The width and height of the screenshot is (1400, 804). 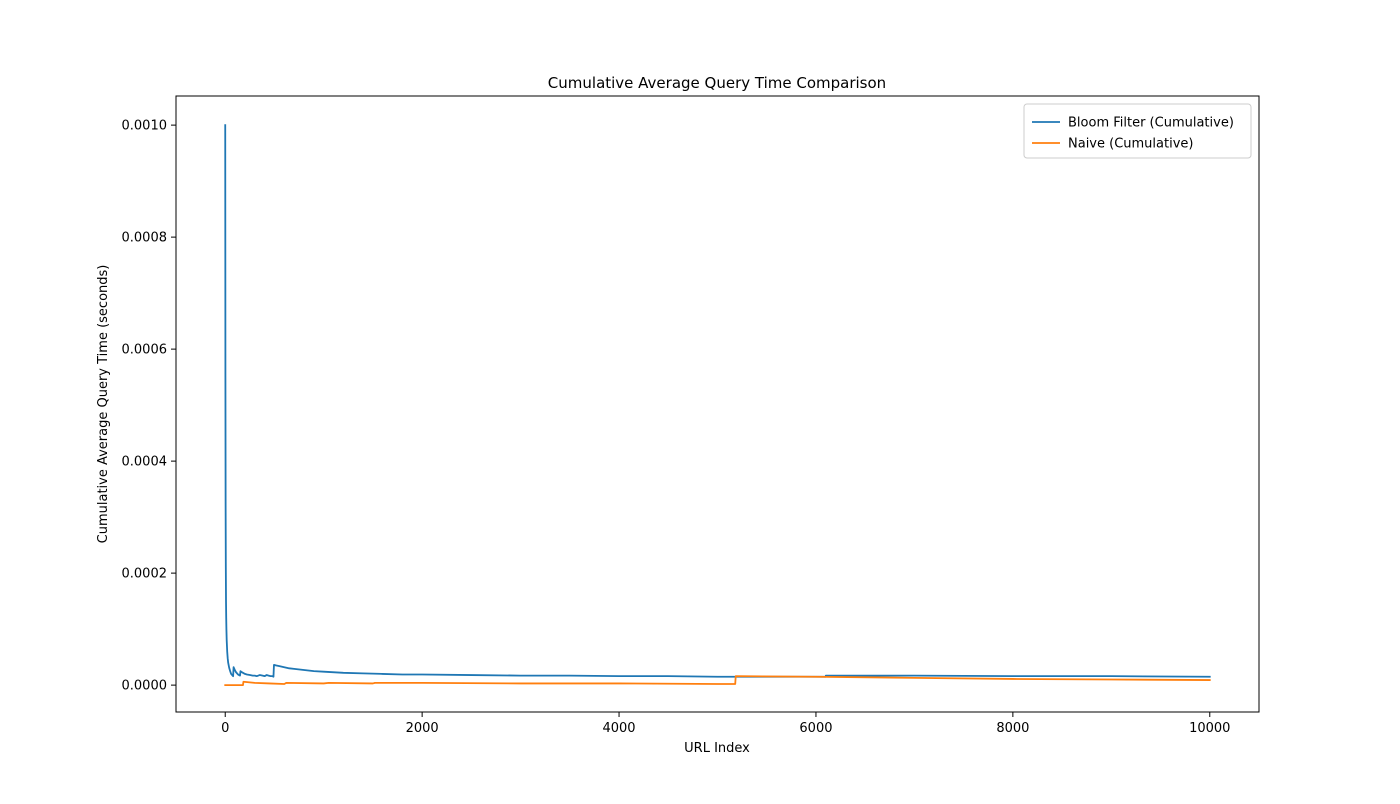 I want to click on series-line-naive, so click(x=717, y=681).